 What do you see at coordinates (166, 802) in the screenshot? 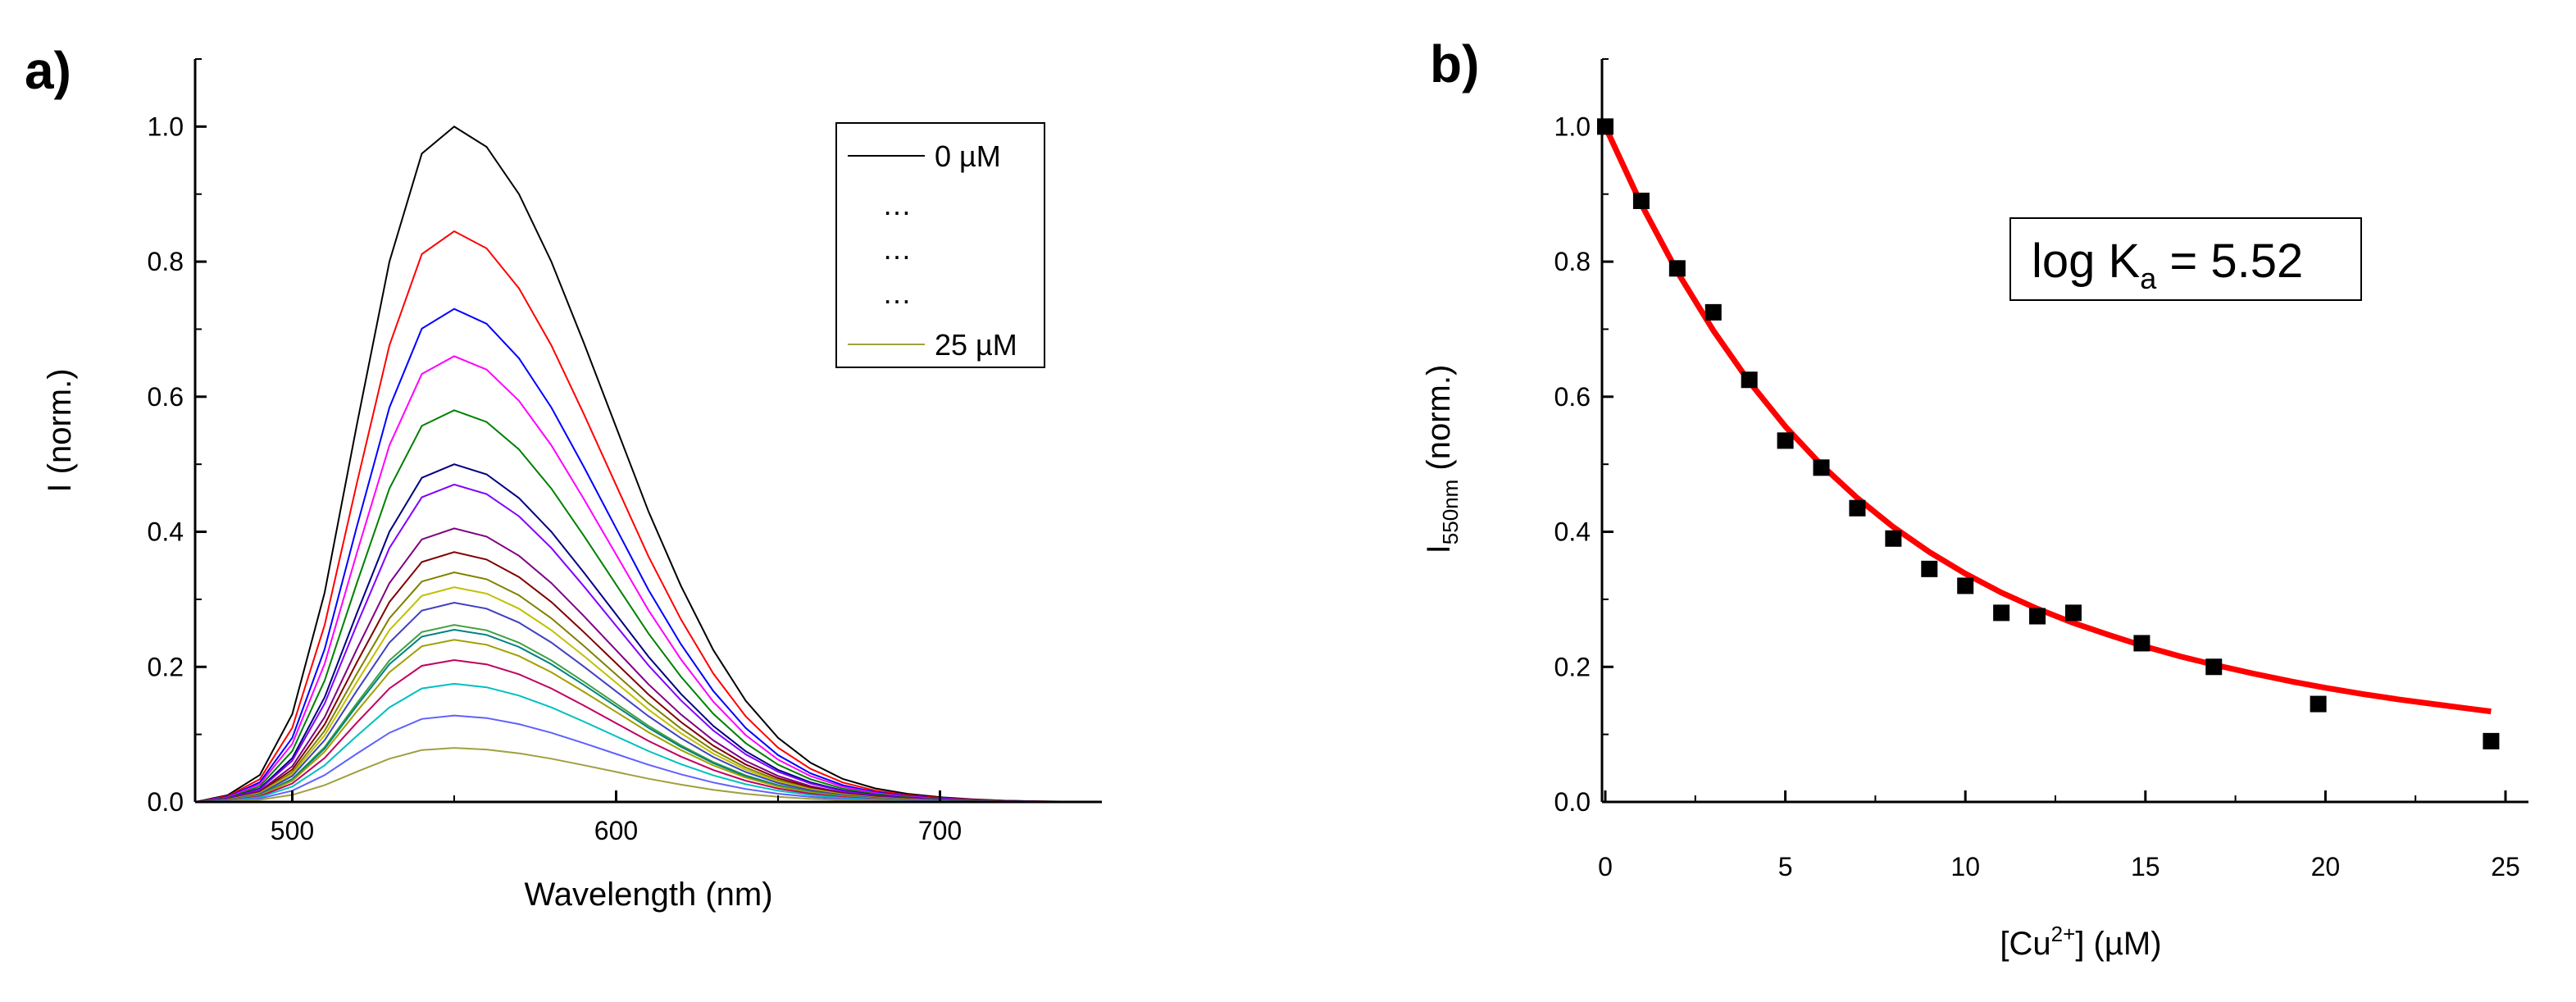
I see `y-tick-label-a: 0.0` at bounding box center [166, 802].